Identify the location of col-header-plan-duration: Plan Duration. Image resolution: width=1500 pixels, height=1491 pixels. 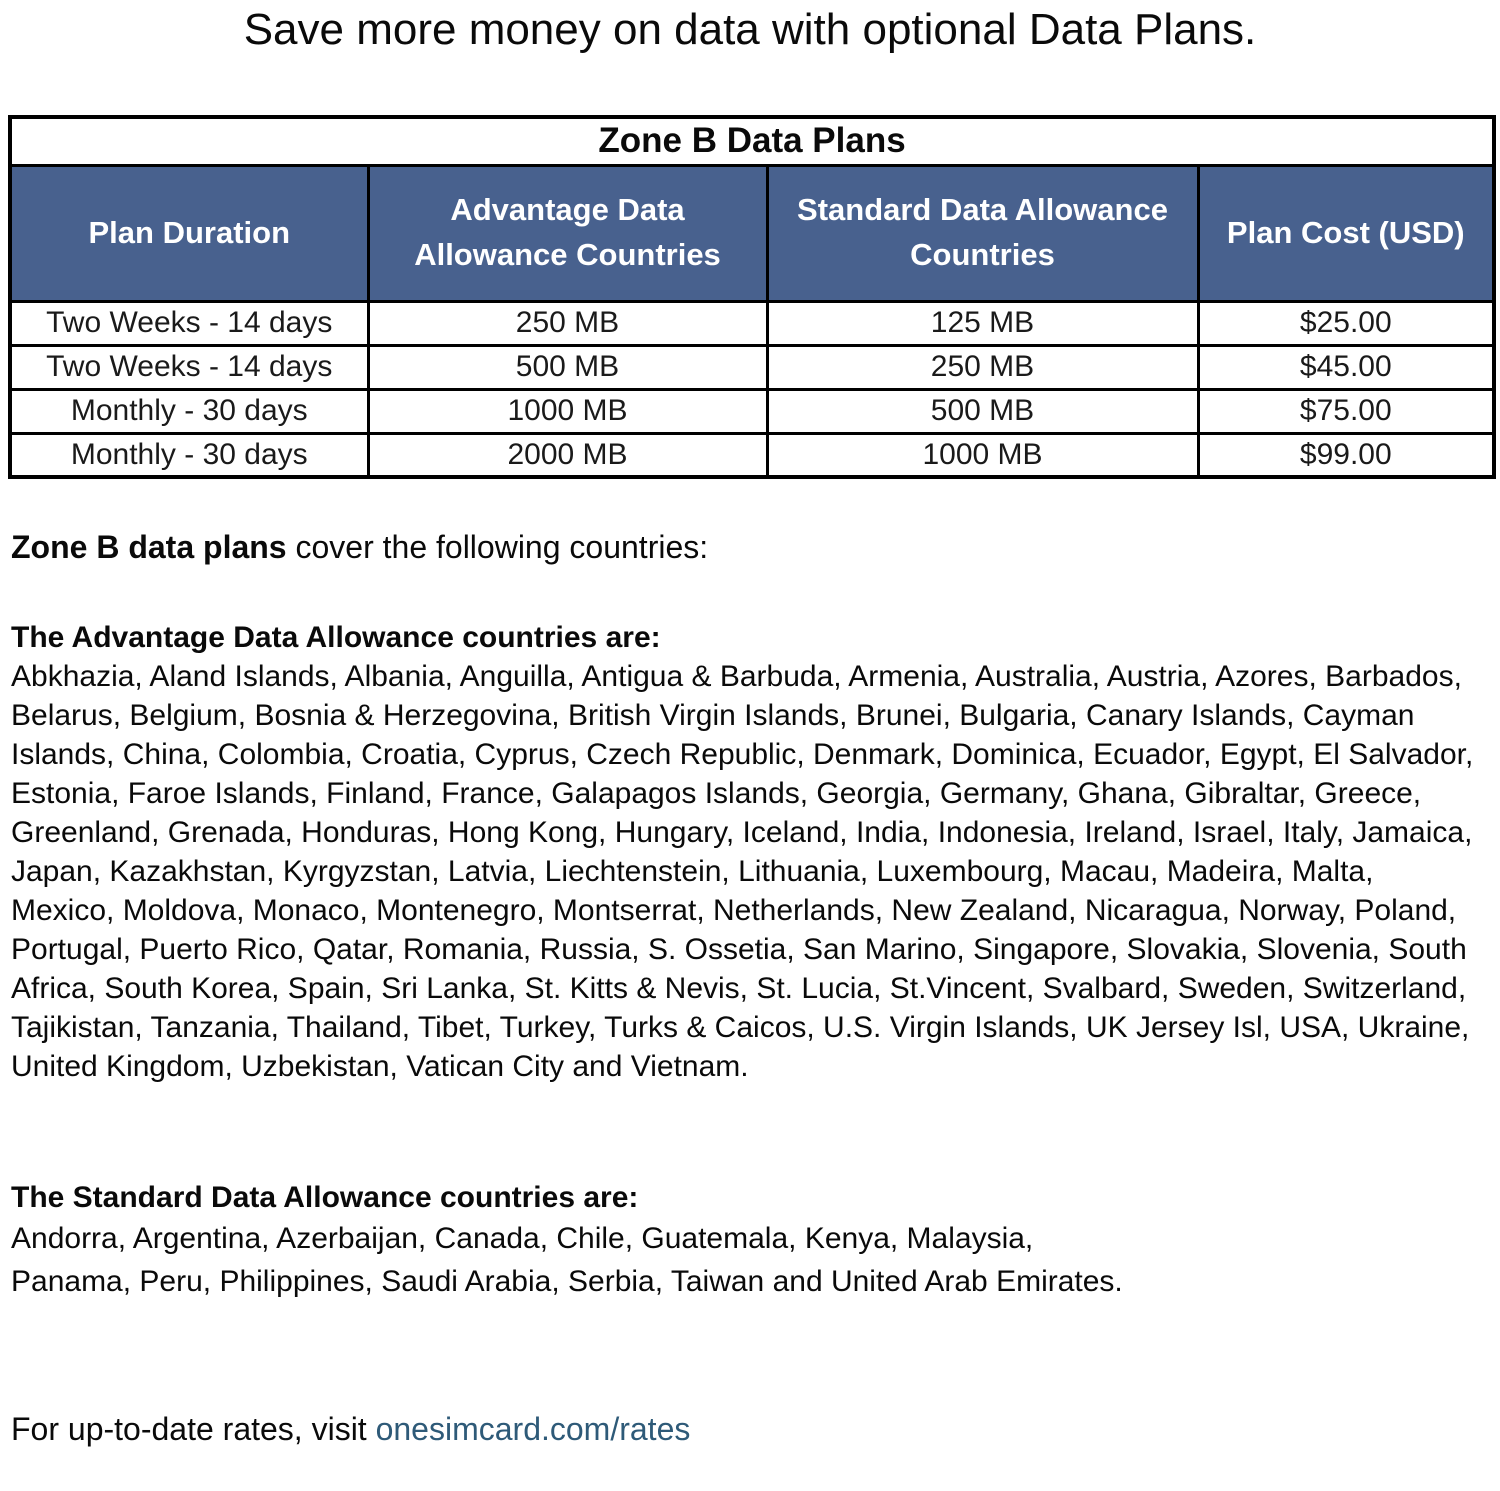
(189, 233).